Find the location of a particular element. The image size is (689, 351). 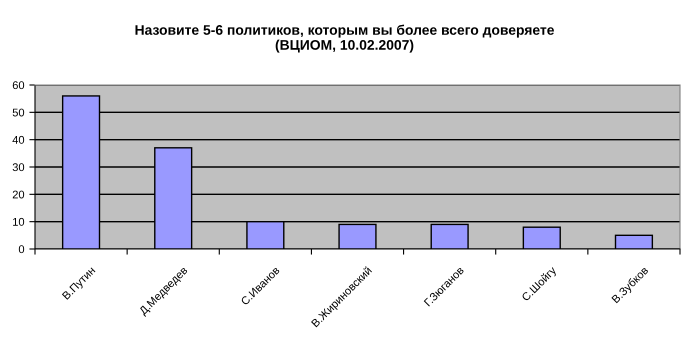

y-tick-label: 50 is located at coordinates (18, 112).